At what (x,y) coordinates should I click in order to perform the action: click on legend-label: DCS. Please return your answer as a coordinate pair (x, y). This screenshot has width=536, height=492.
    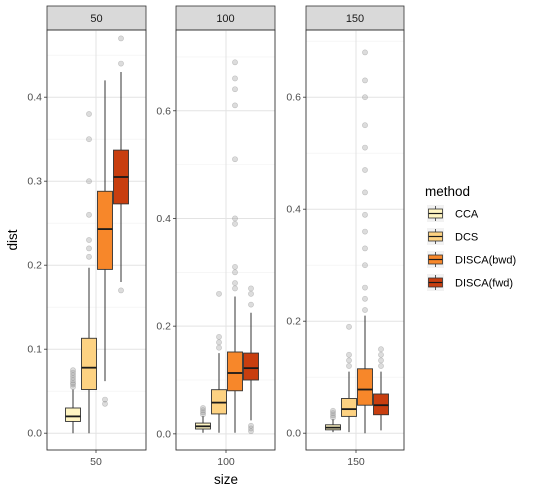
    Looking at the image, I should click on (466, 238).